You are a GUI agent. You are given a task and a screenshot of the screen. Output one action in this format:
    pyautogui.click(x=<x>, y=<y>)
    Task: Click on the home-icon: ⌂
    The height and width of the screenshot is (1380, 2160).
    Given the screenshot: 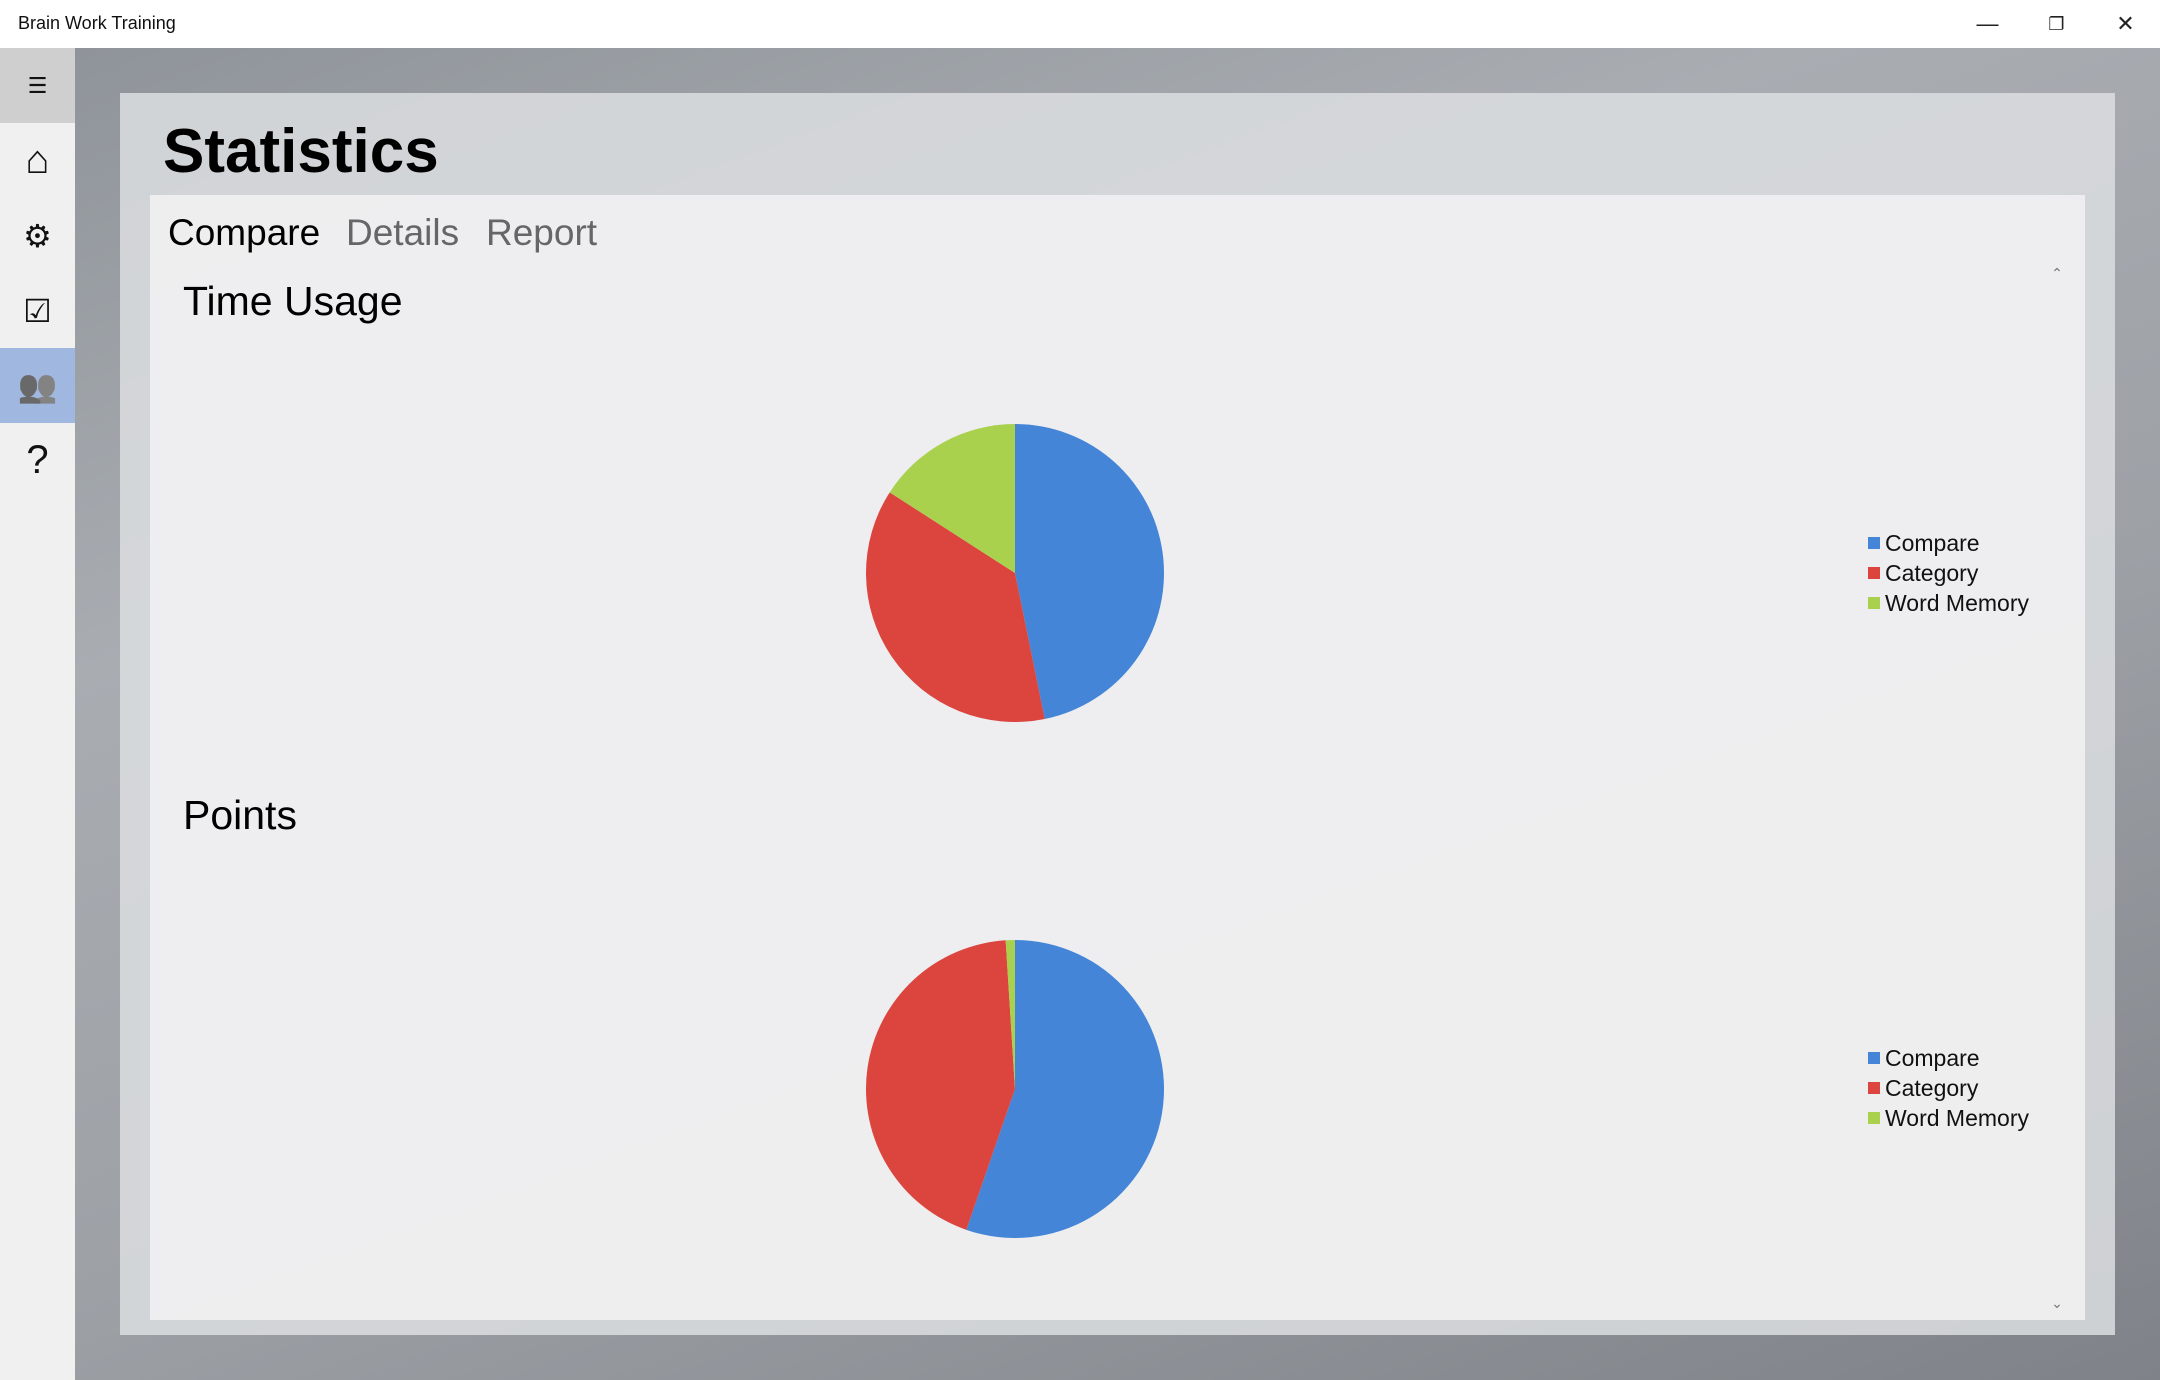 What is the action you would take?
    pyautogui.click(x=37, y=160)
    